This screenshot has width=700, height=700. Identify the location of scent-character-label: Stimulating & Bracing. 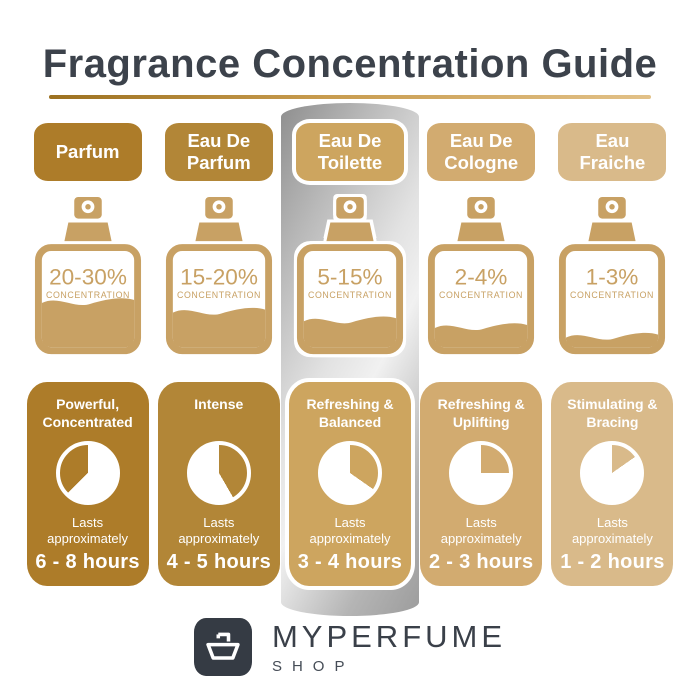
(612, 413).